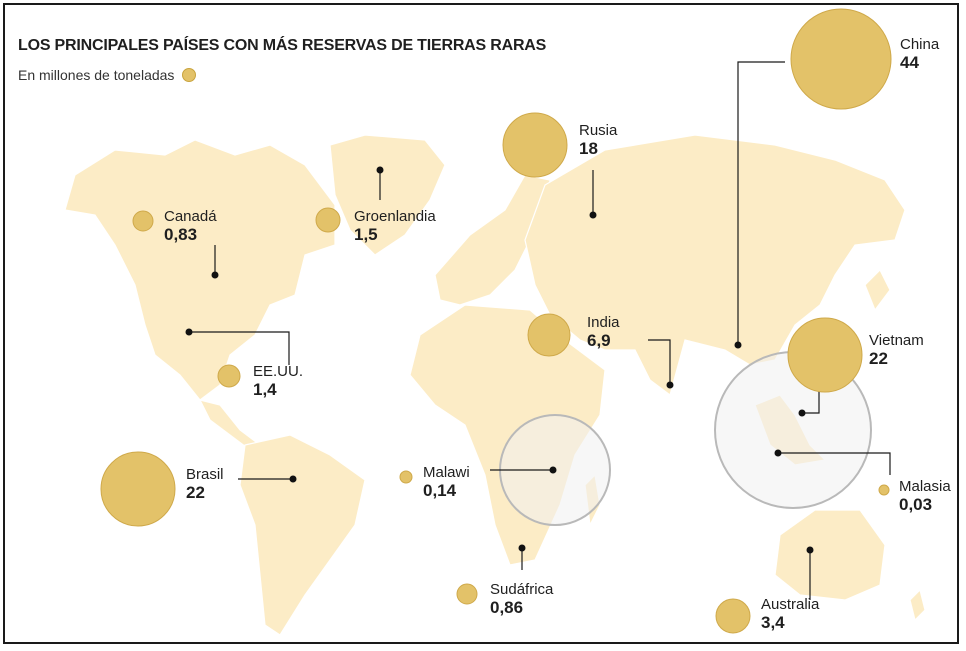 Image resolution: width=966 pixels, height=651 pixels. I want to click on leader-line-vietnam, so click(812, 402).